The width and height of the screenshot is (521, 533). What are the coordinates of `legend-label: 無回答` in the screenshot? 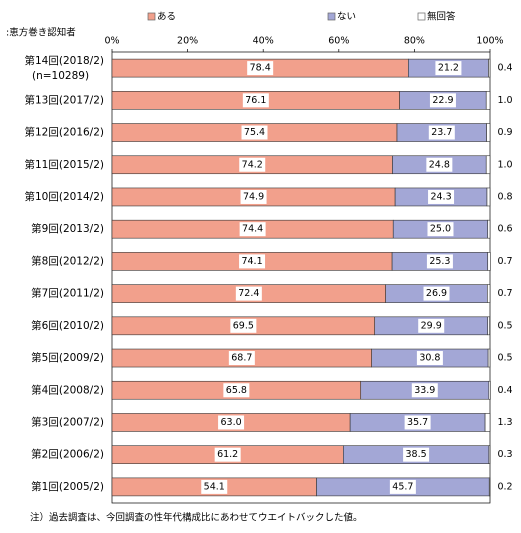 It's located at (441, 17).